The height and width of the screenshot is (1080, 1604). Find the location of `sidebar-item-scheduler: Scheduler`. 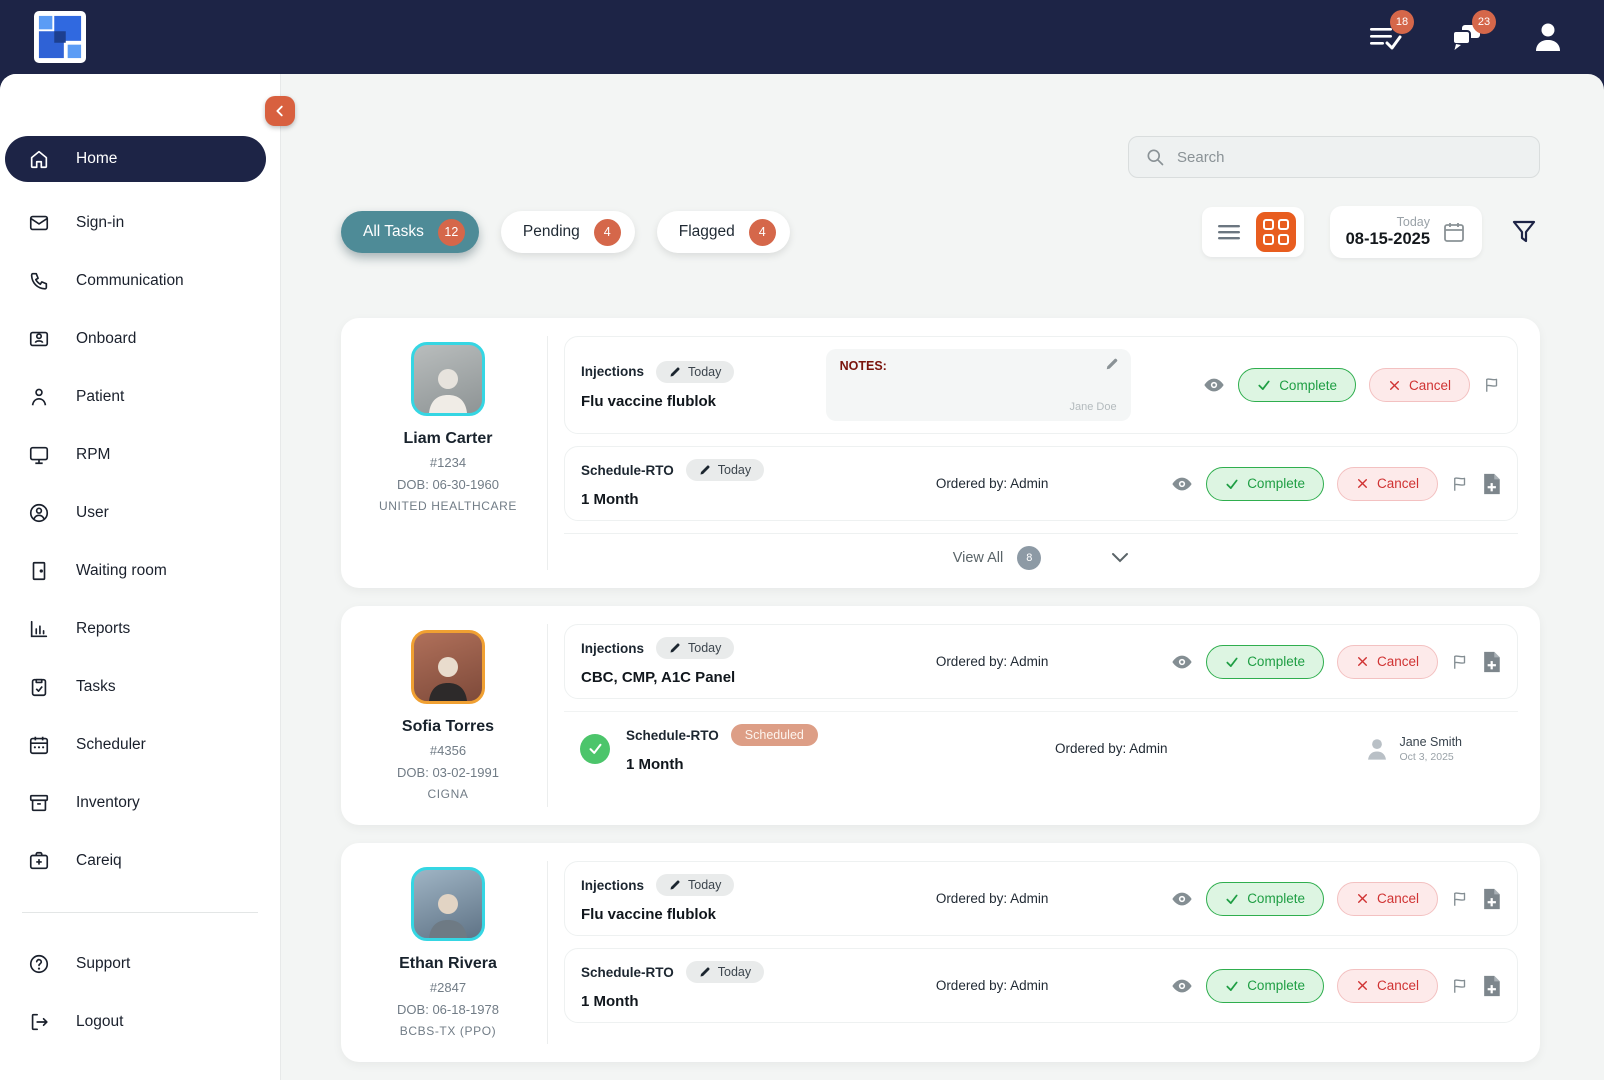

sidebar-item-scheduler: Scheduler is located at coordinates (140, 745).